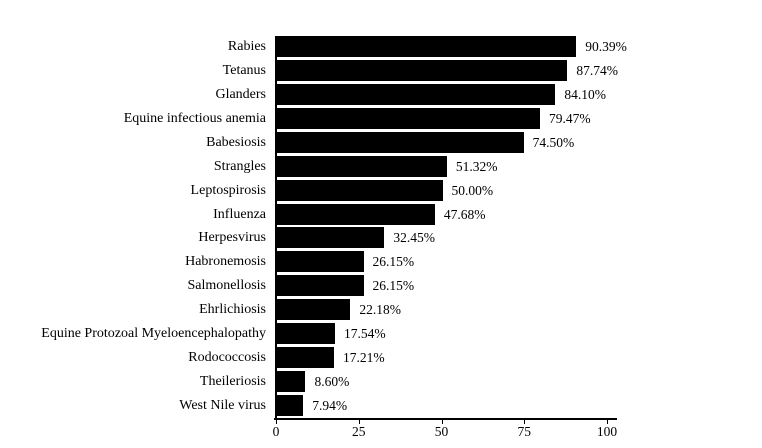  What do you see at coordinates (153, 333) in the screenshot?
I see `category-label: Equine Protozoal Myeloencephalopathy` at bounding box center [153, 333].